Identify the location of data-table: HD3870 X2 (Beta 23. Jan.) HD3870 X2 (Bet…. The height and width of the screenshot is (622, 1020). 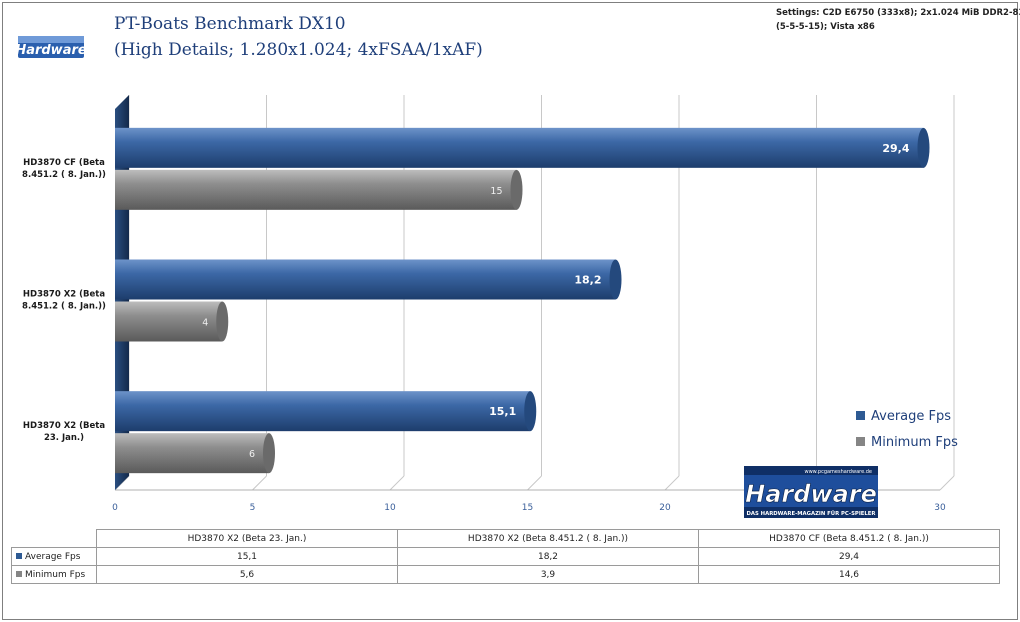
(505, 556).